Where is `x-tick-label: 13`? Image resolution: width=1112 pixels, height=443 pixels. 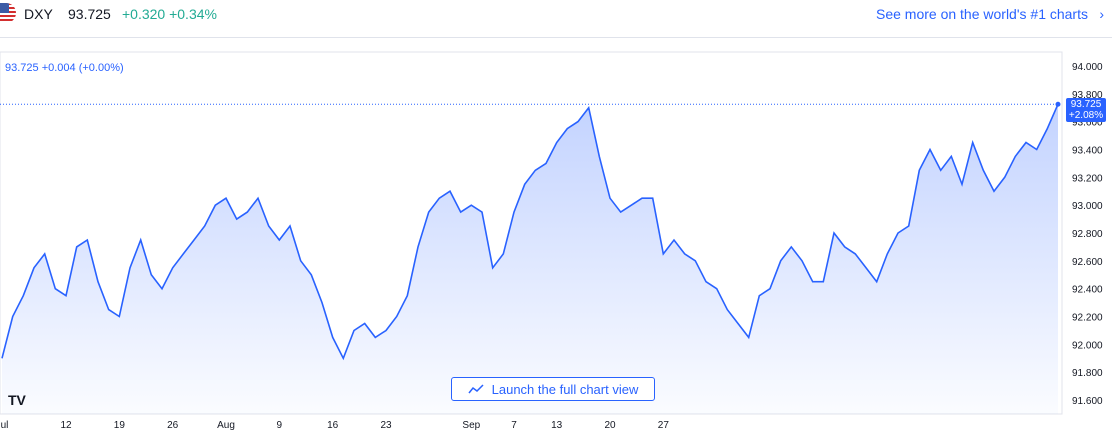 x-tick-label: 13 is located at coordinates (557, 425).